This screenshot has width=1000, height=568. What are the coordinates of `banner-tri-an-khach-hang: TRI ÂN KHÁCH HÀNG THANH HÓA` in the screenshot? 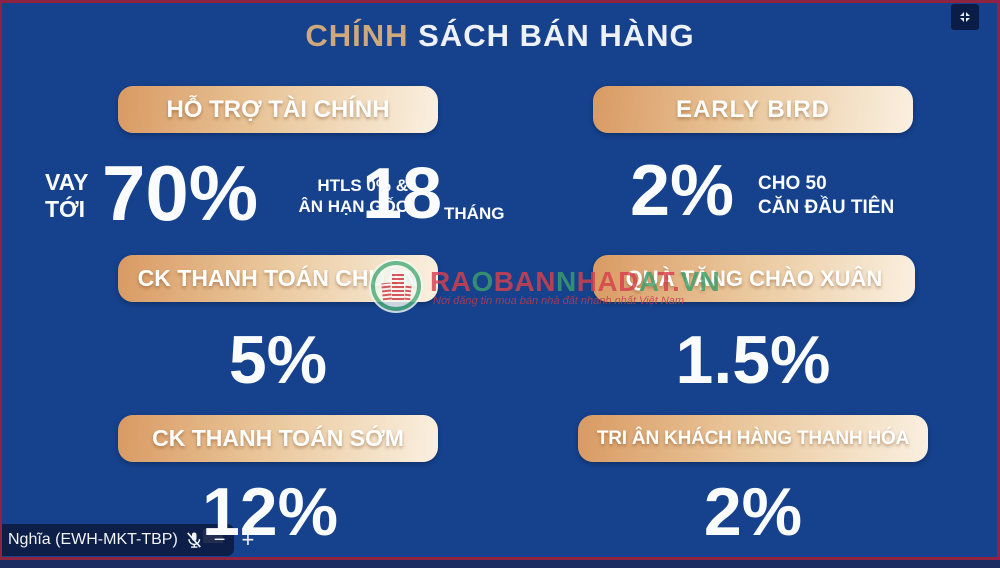 It's located at (753, 438).